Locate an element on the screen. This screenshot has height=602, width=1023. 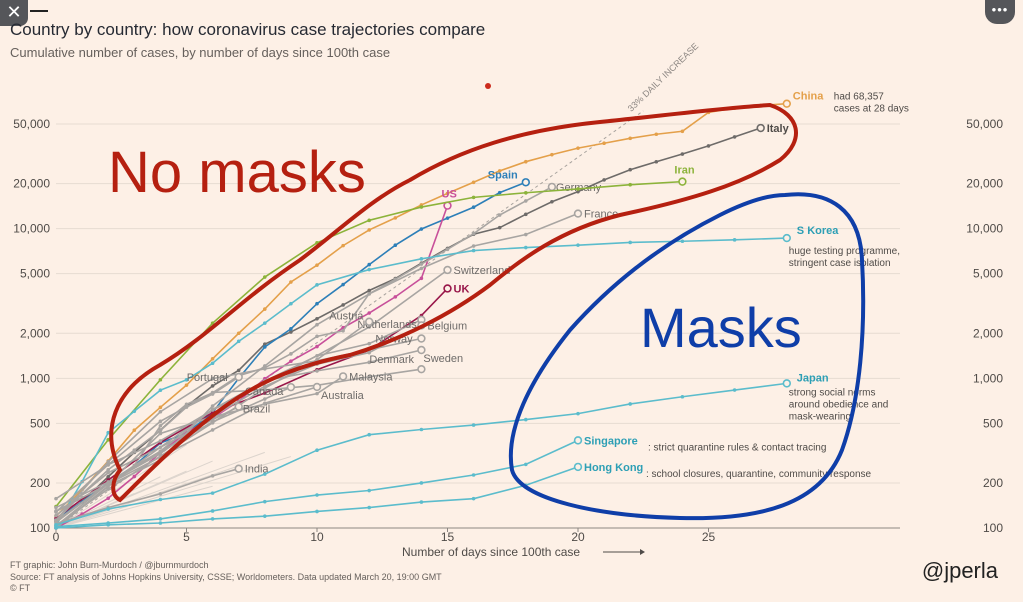
close-underline is located at coordinates (39, 11).